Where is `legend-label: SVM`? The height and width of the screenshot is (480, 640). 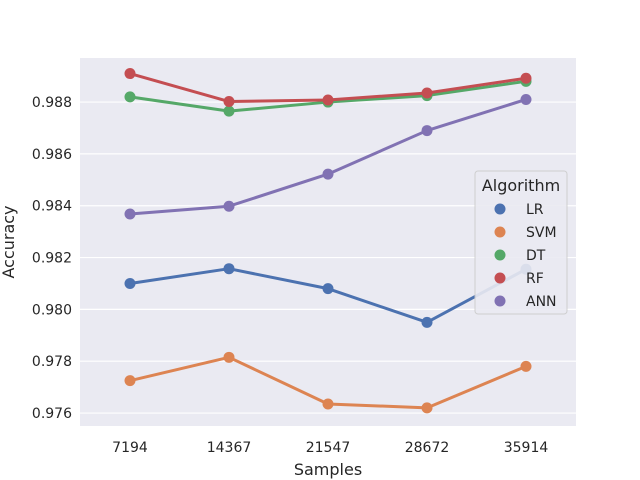
legend-label: SVM is located at coordinates (541, 233).